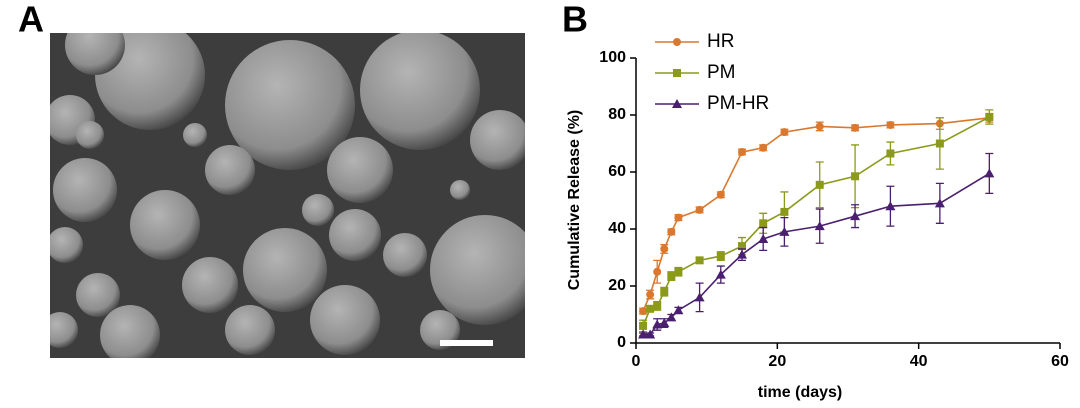 Image resolution: width=1080 pixels, height=408 pixels. Describe the element at coordinates (816, 254) in the screenshot. I see `series-line` at that location.